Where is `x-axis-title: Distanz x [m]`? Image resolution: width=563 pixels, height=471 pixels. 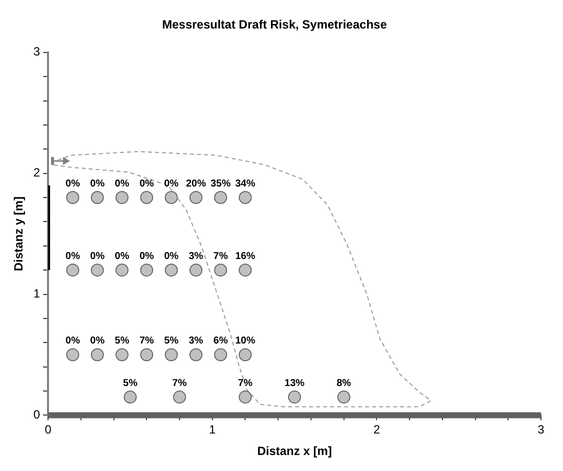
x-axis-title: Distanz x [m] is located at coordinates (294, 451).